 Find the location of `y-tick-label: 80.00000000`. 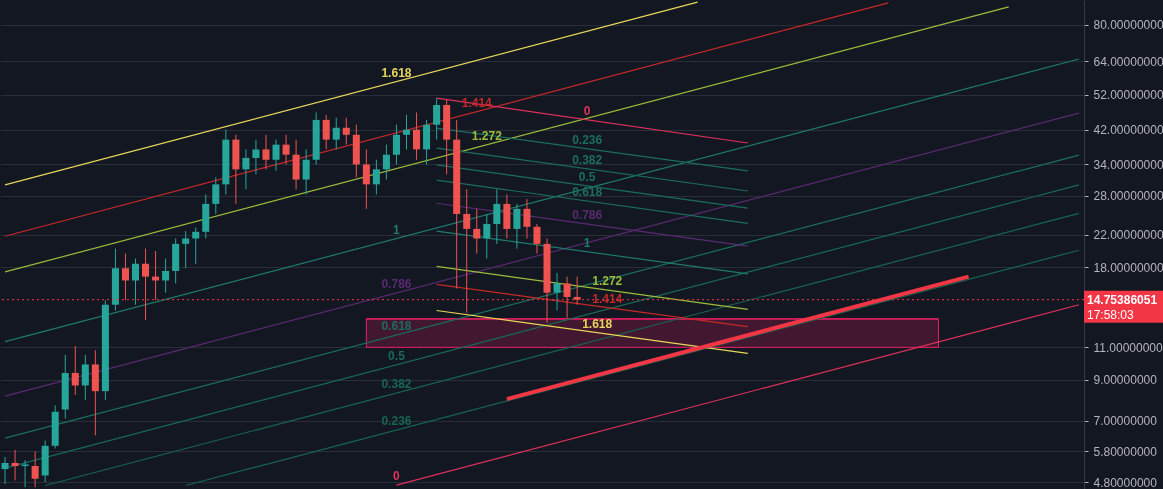

y-tick-label: 80.00000000 is located at coordinates (1128, 25).